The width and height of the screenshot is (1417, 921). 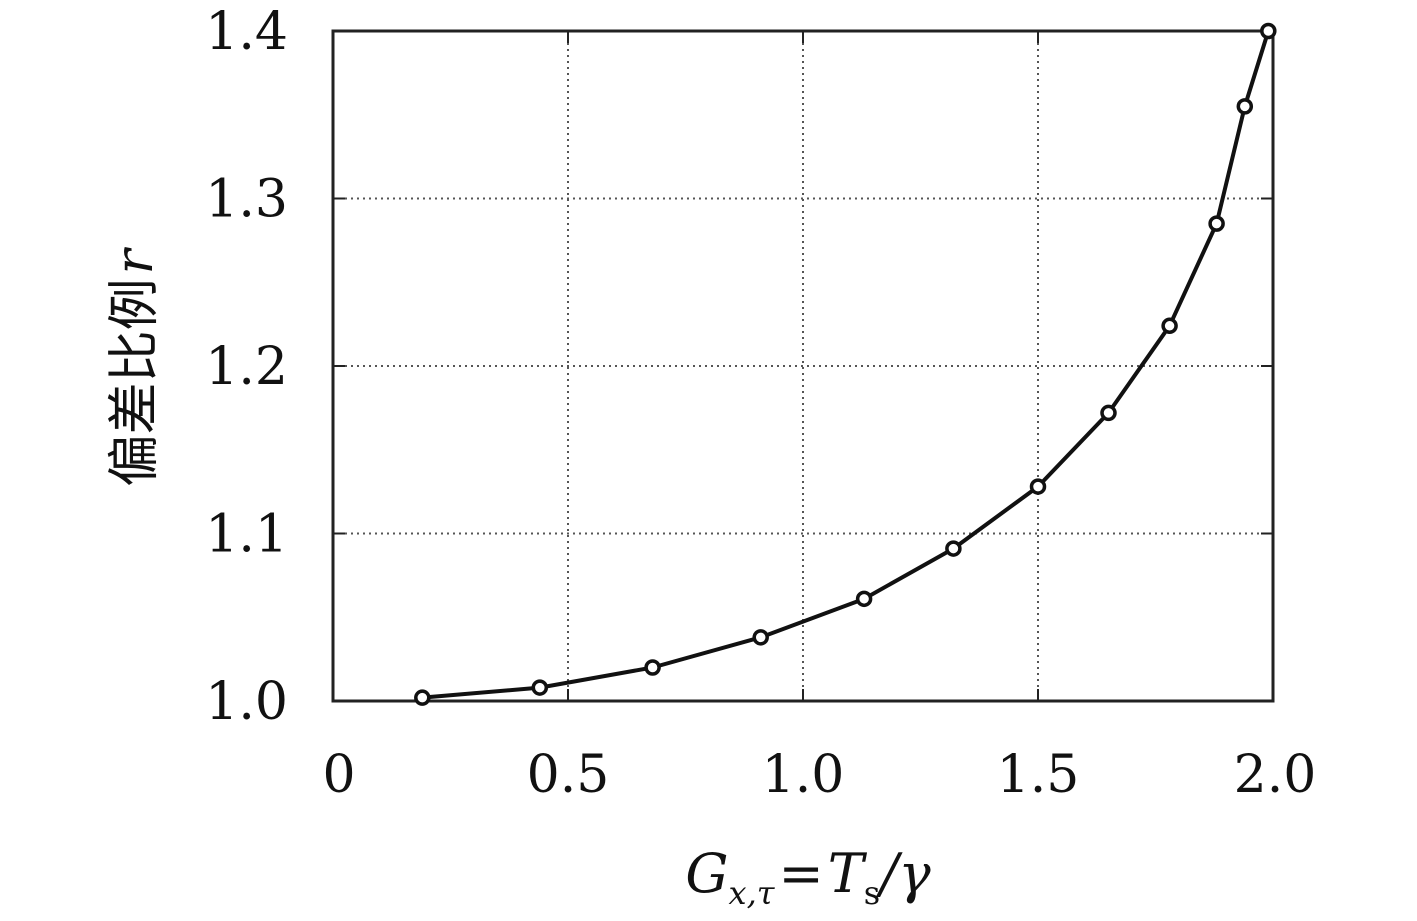 What do you see at coordinates (135, 382) in the screenshot?
I see `y-axis-label-chinese: 偏差比例` at bounding box center [135, 382].